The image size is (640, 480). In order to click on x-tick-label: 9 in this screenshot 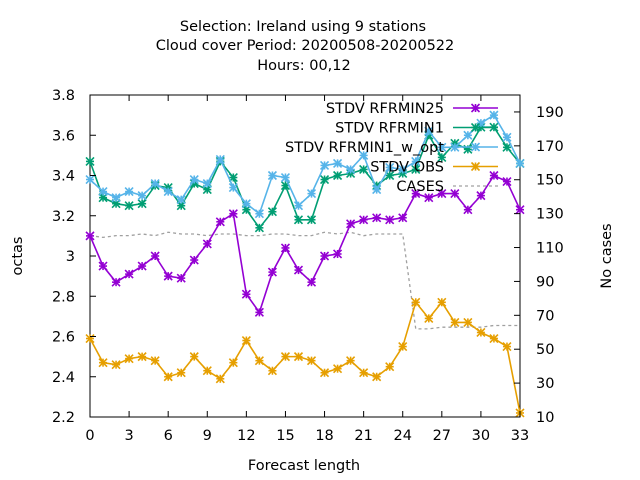, I will do `click(207, 436)`.